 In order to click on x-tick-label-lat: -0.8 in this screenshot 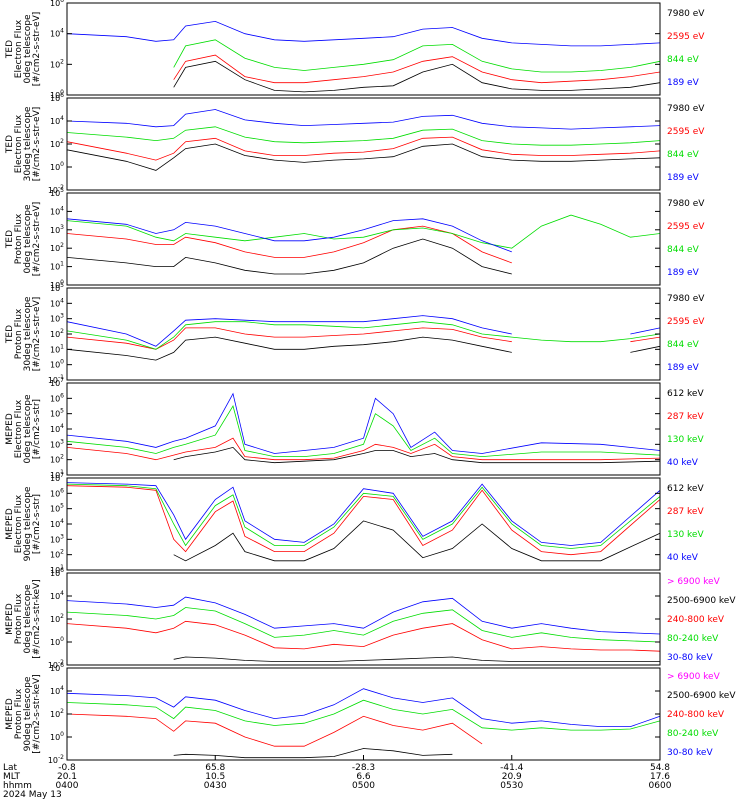, I will do `click(67, 768)`.